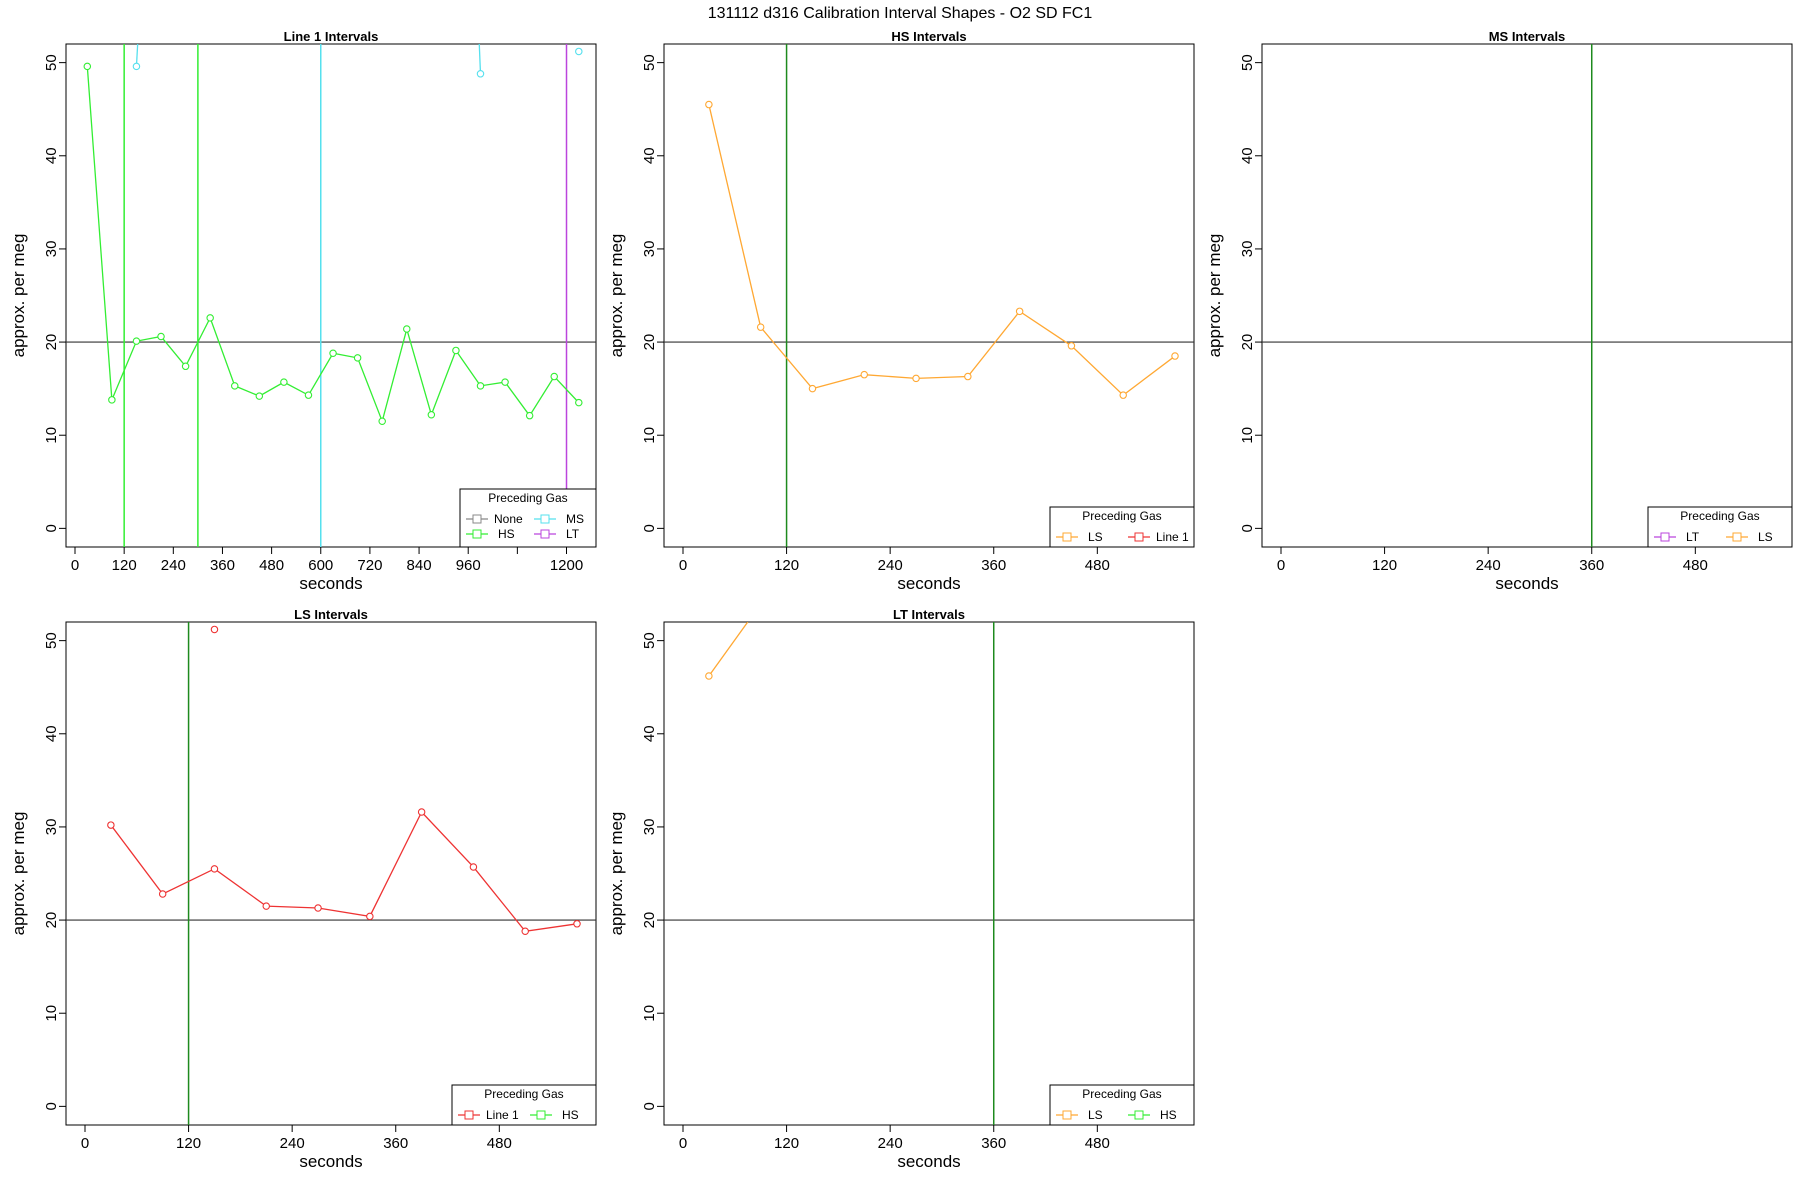 Image resolution: width=1800 pixels, height=1200 pixels. I want to click on legend-entry-label: LS, so click(1095, 1115).